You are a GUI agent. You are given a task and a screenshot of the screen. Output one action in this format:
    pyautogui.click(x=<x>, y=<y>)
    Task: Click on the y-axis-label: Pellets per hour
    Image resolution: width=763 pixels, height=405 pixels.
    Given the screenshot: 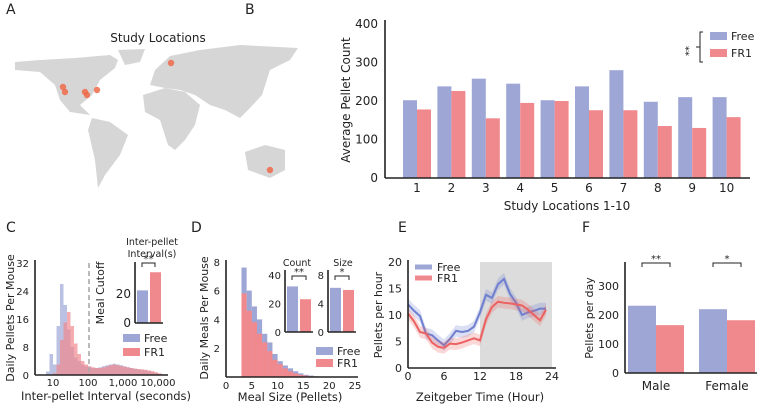 What is the action you would take?
    pyautogui.click(x=378, y=314)
    